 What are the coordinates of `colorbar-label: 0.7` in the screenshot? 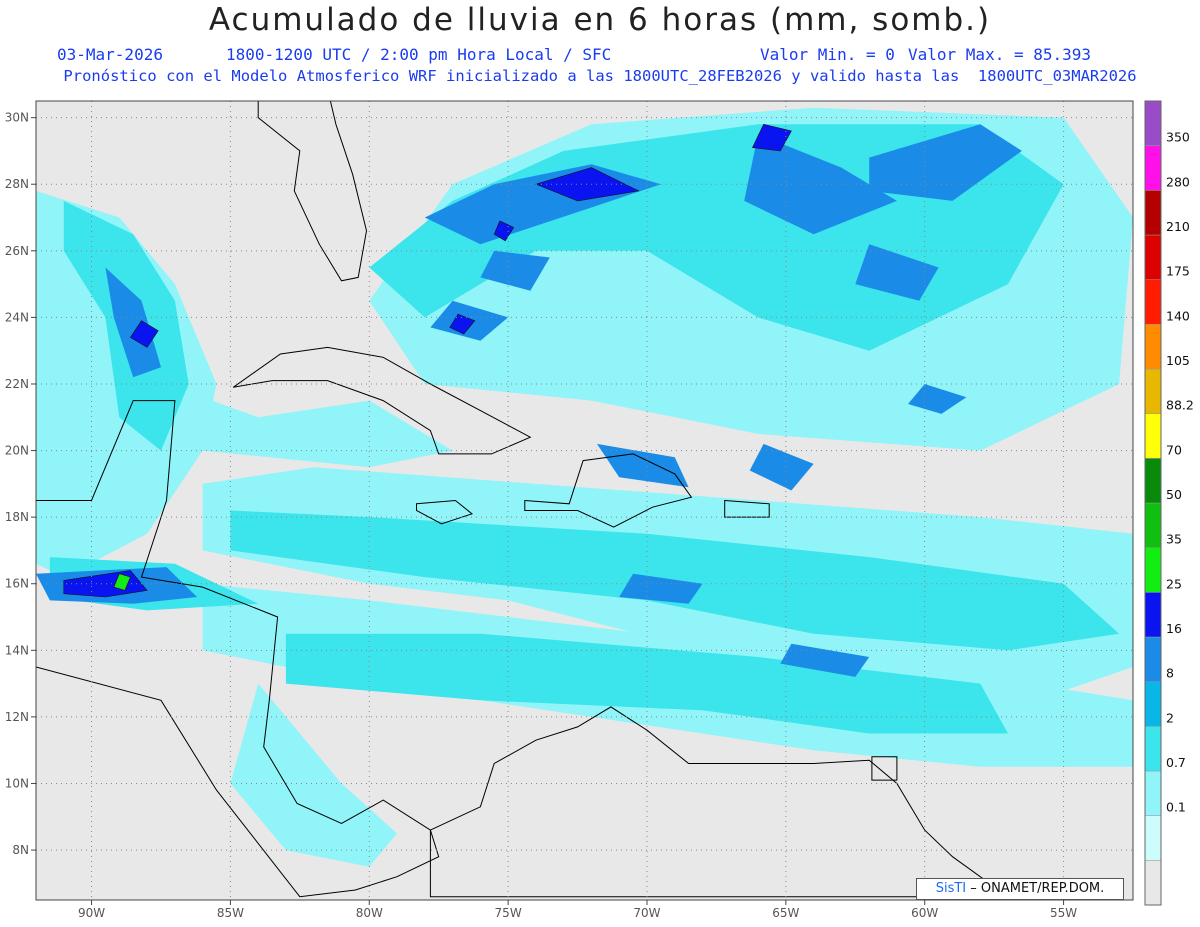 It's located at (1176, 762).